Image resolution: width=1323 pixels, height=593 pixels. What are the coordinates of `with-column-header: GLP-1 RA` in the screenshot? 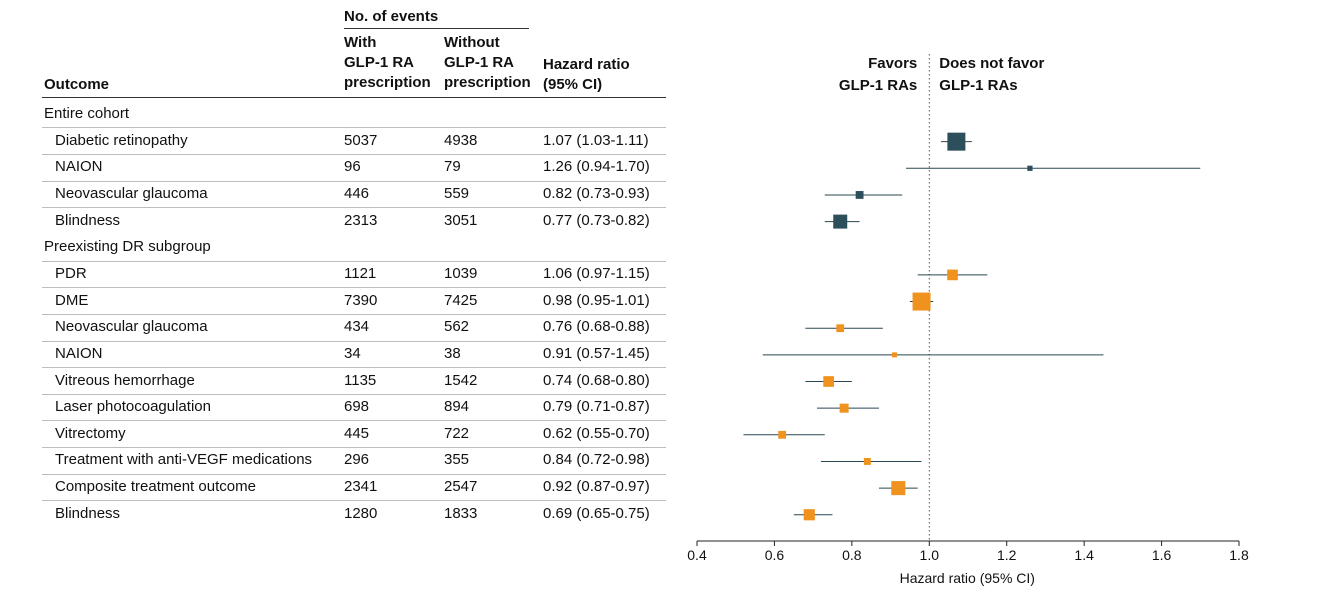 It's located at (379, 62).